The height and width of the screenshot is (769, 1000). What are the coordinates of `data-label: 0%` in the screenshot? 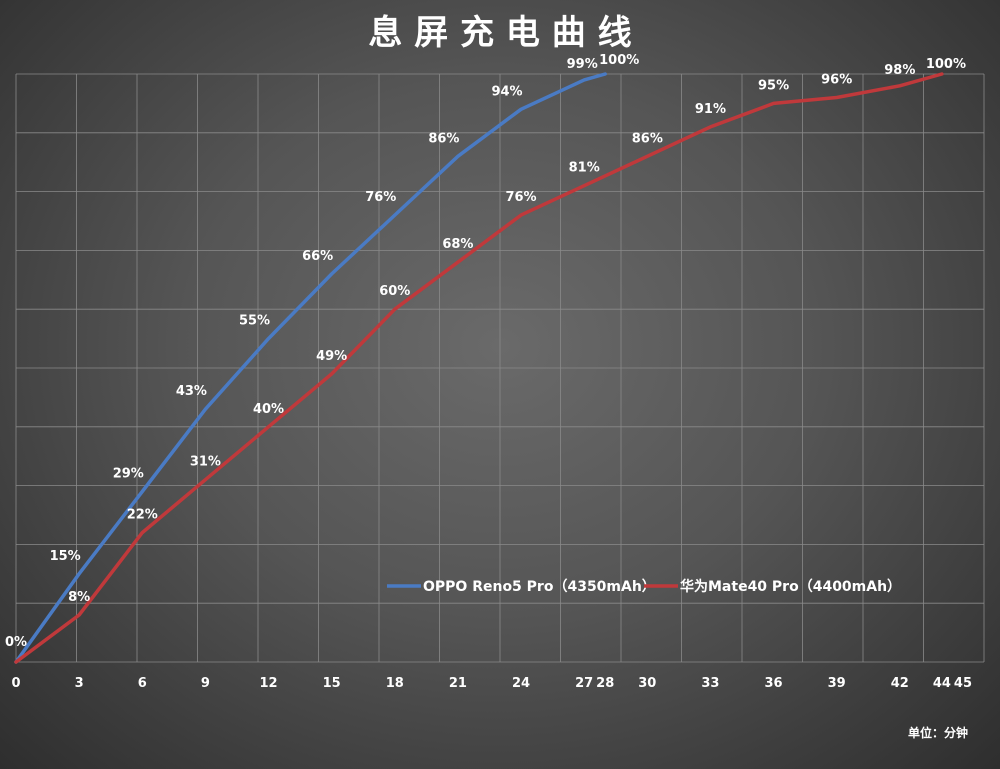 It's located at (16, 642).